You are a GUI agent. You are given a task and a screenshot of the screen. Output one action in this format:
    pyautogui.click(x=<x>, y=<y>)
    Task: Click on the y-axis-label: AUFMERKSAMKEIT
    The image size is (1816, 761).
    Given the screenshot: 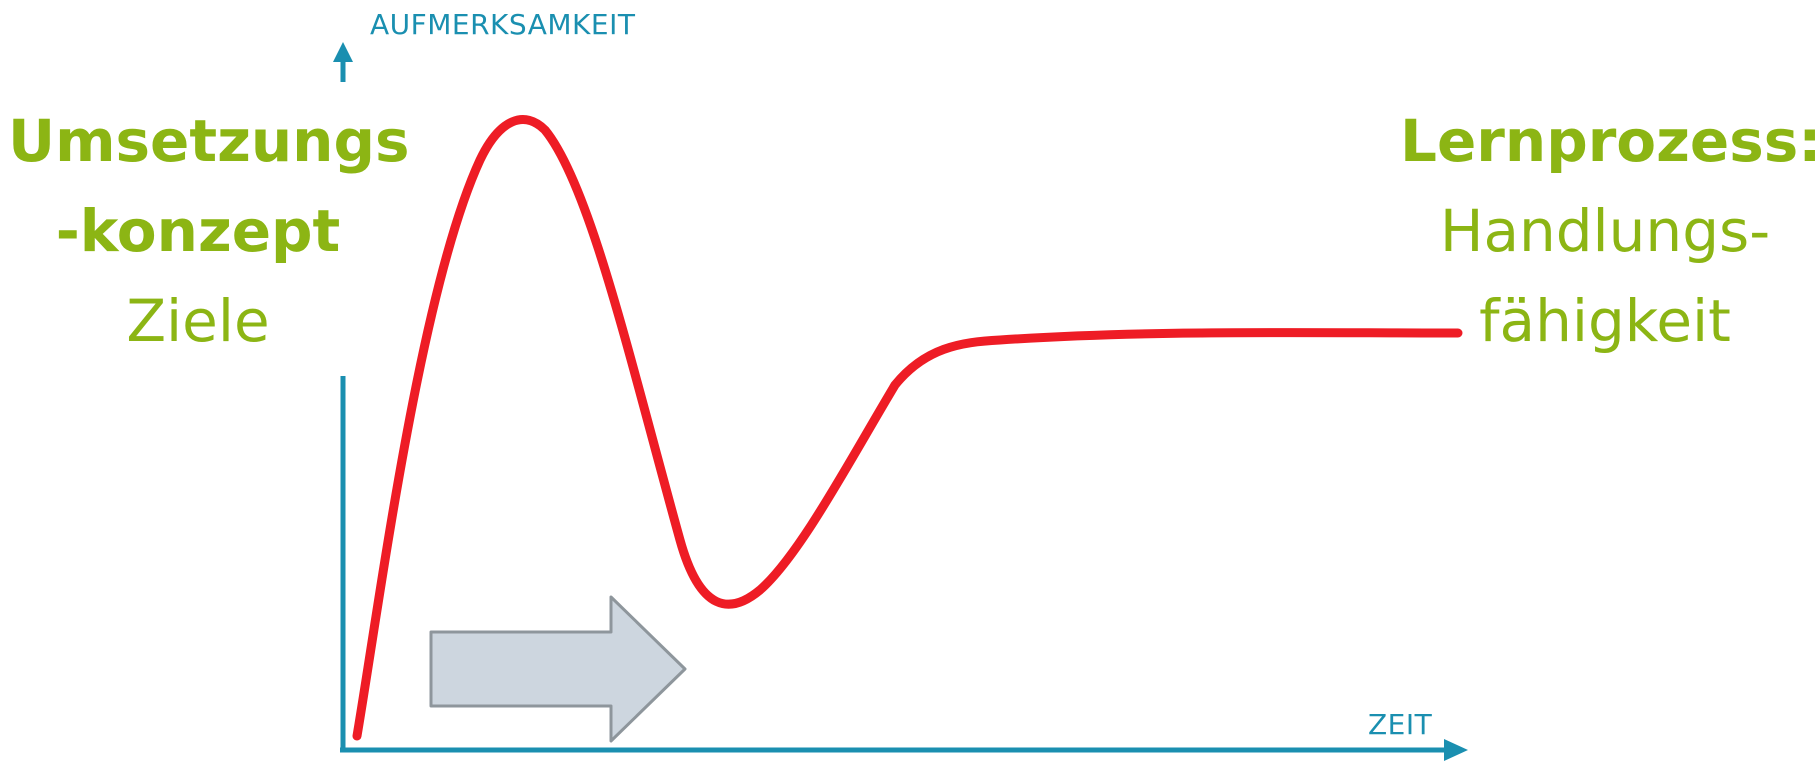 What is the action you would take?
    pyautogui.click(x=503, y=24)
    